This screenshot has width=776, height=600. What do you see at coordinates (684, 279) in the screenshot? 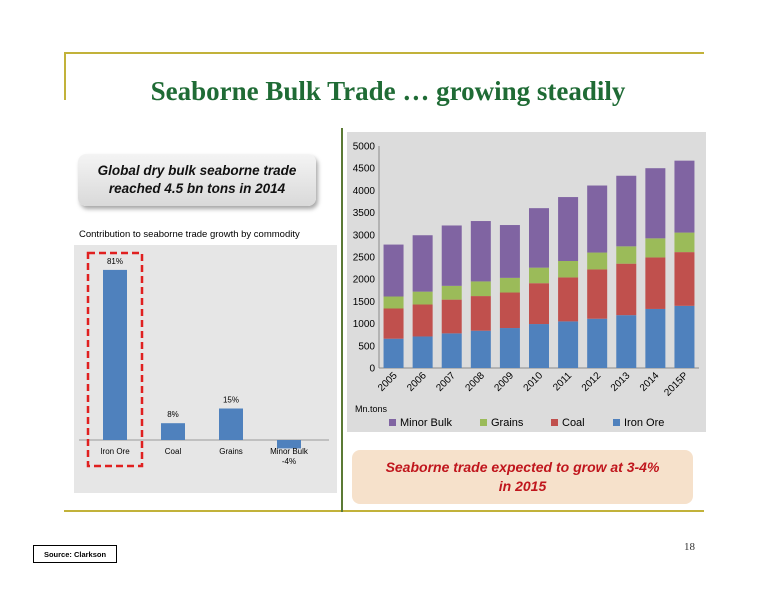
I see `bar-coal-2015P` at bounding box center [684, 279].